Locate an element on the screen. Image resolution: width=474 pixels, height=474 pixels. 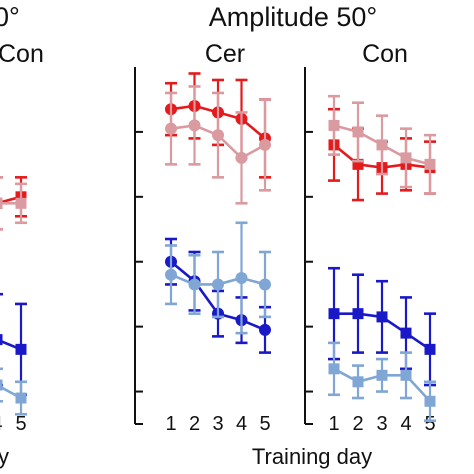
series-red is located at coordinates (13, 203).